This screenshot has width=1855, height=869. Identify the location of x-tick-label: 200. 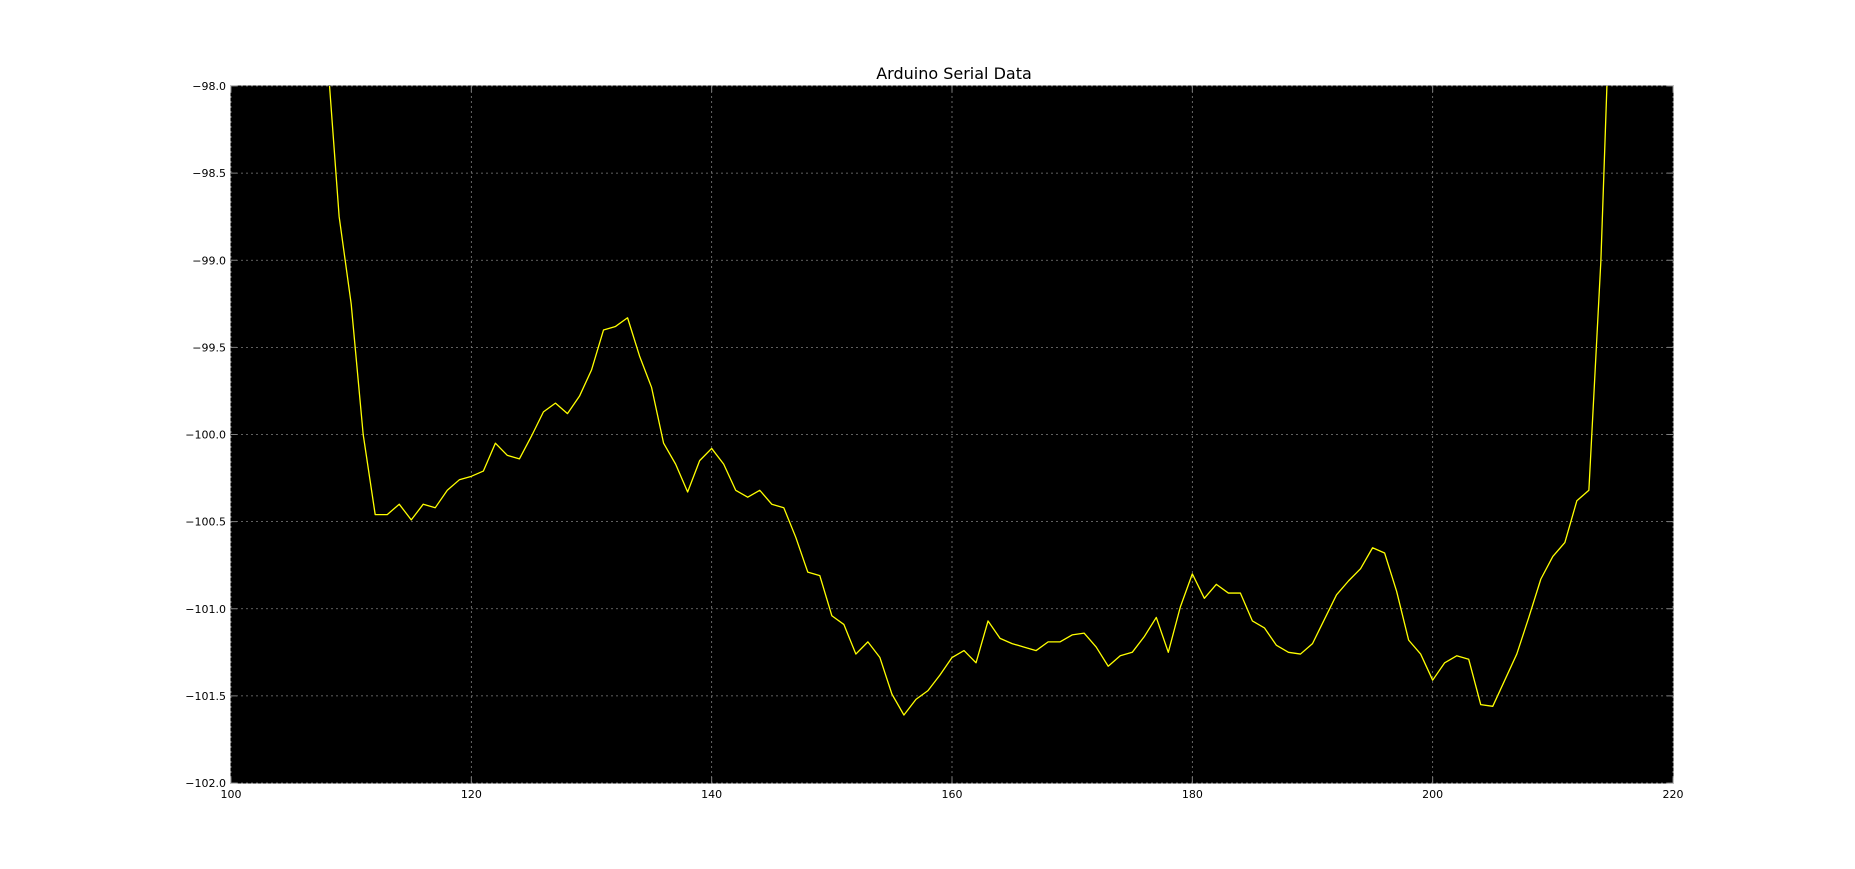
(1432, 794).